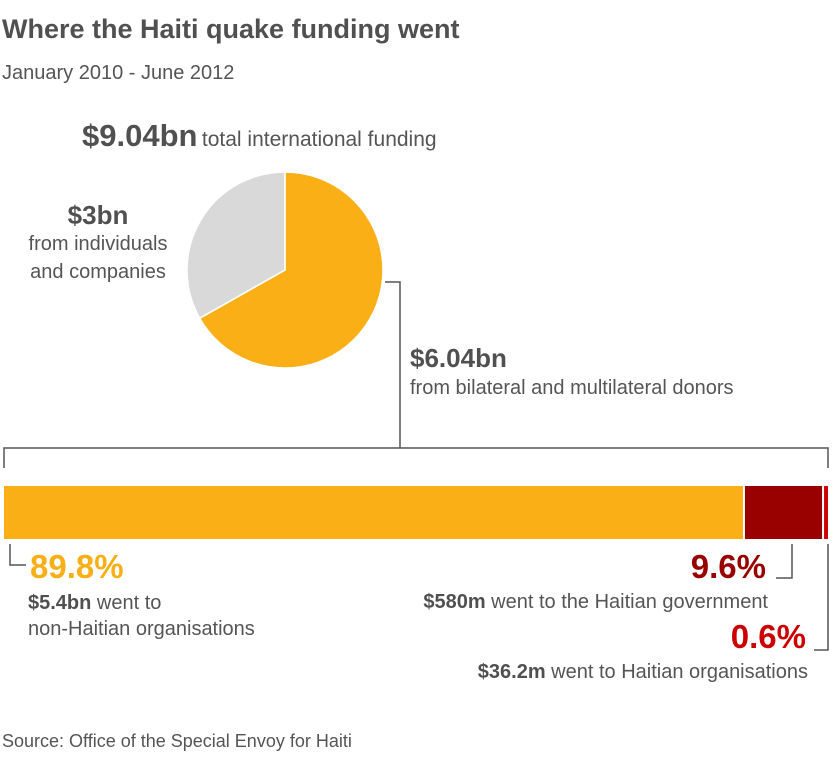 This screenshot has height=762, width=834. I want to click on haitian-orgs-desc: $36.2m went to Haitian organisations, so click(643, 672).